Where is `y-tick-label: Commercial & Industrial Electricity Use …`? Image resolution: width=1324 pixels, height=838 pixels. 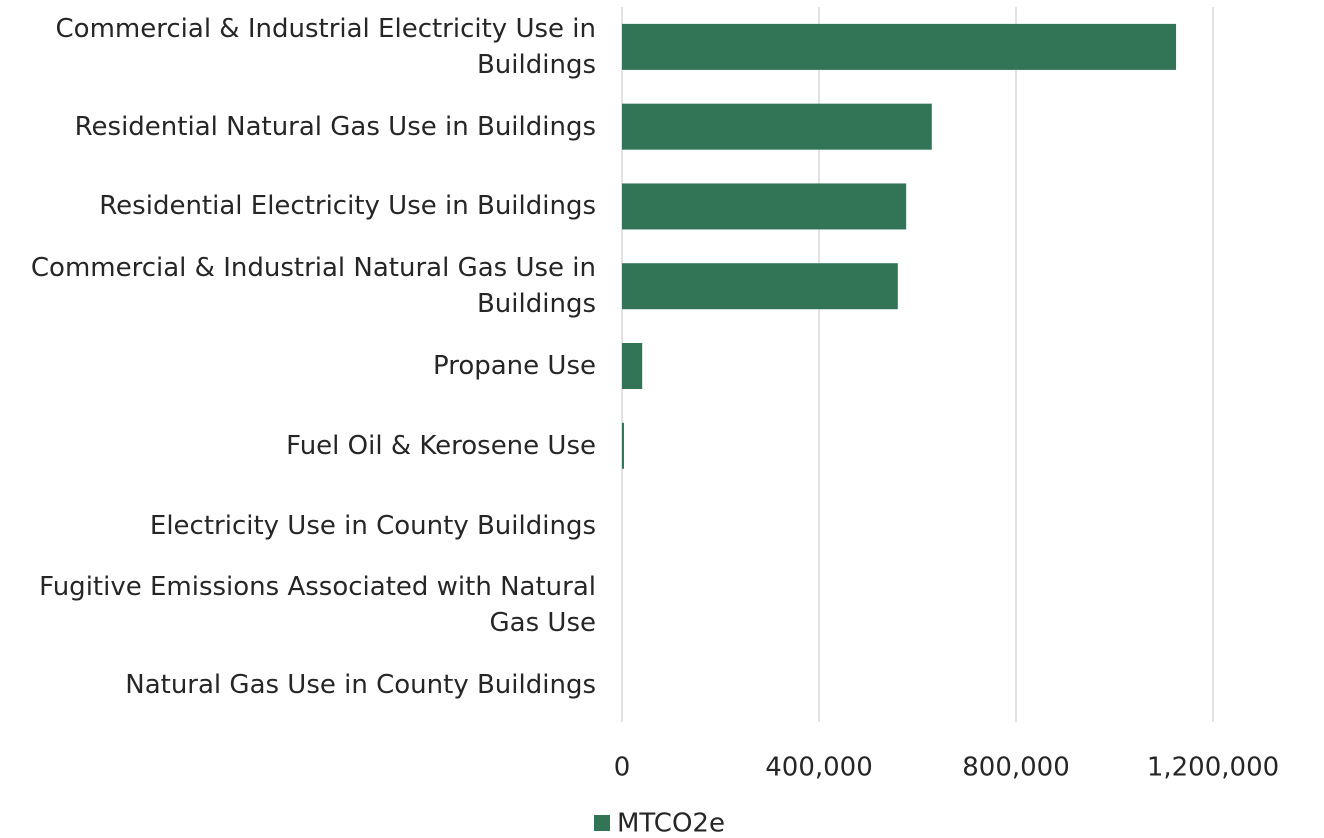
y-tick-label: Commercial & Industrial Electricity Use … is located at coordinates (325, 46).